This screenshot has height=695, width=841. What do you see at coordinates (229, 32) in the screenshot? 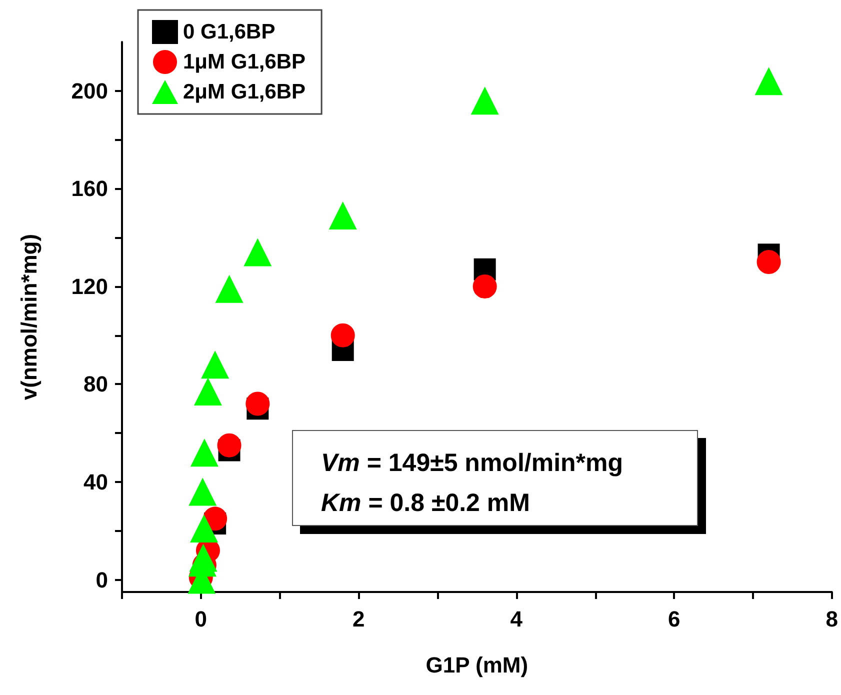
I see `legend-label: 0 G1,6BP` at bounding box center [229, 32].